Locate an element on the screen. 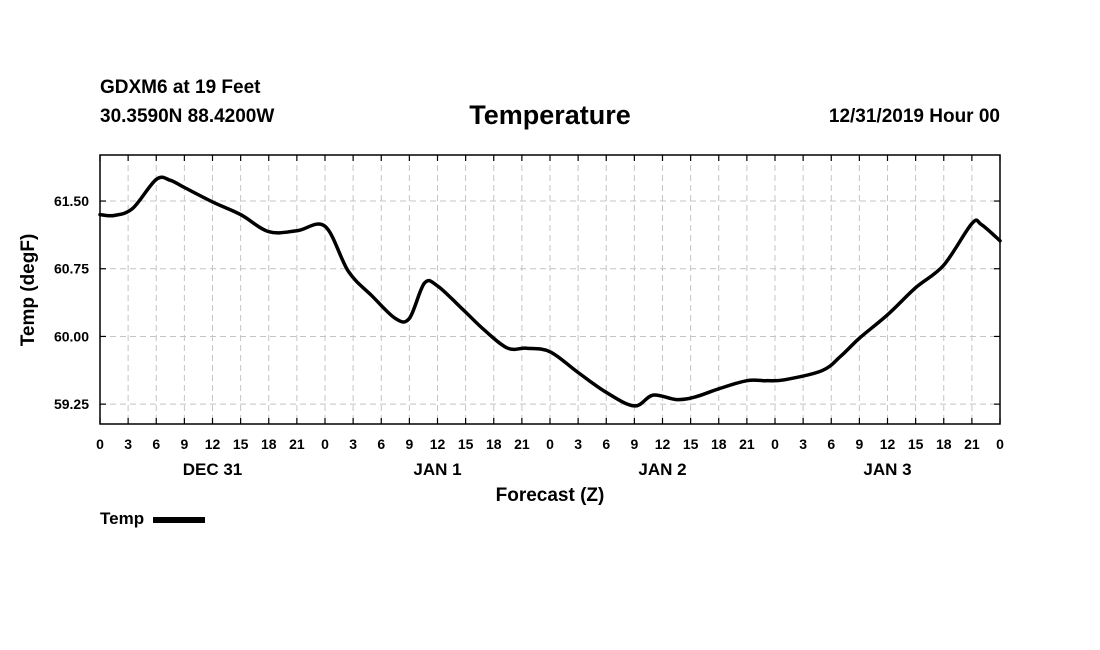 Image resolution: width=1100 pixels, height=650 pixels. legend-label-temp: Temp is located at coordinates (122, 518).